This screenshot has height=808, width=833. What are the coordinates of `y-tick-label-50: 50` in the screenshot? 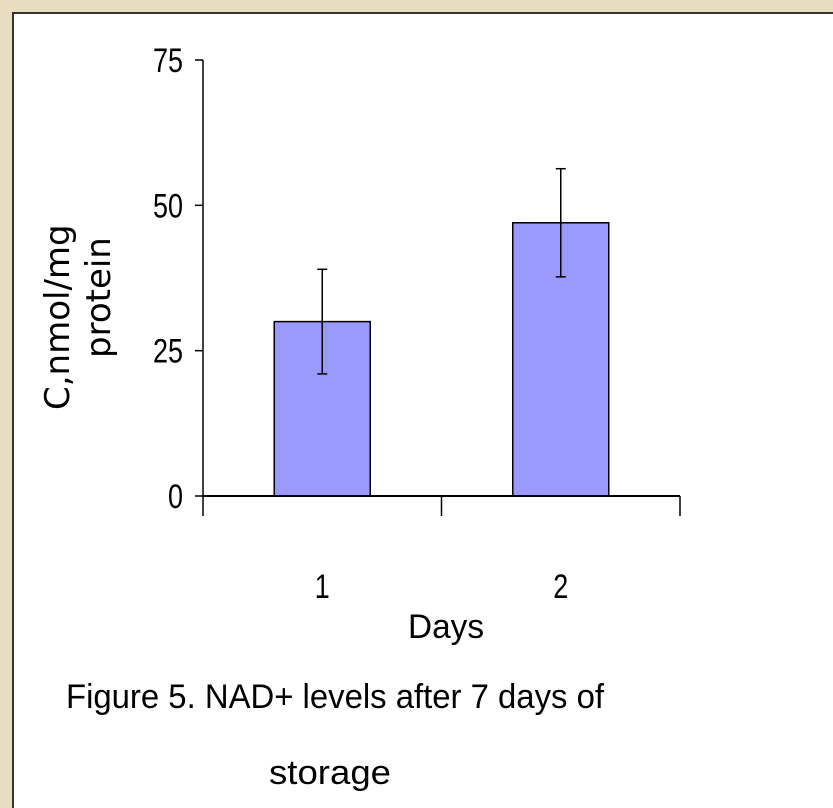 It's located at (168, 206).